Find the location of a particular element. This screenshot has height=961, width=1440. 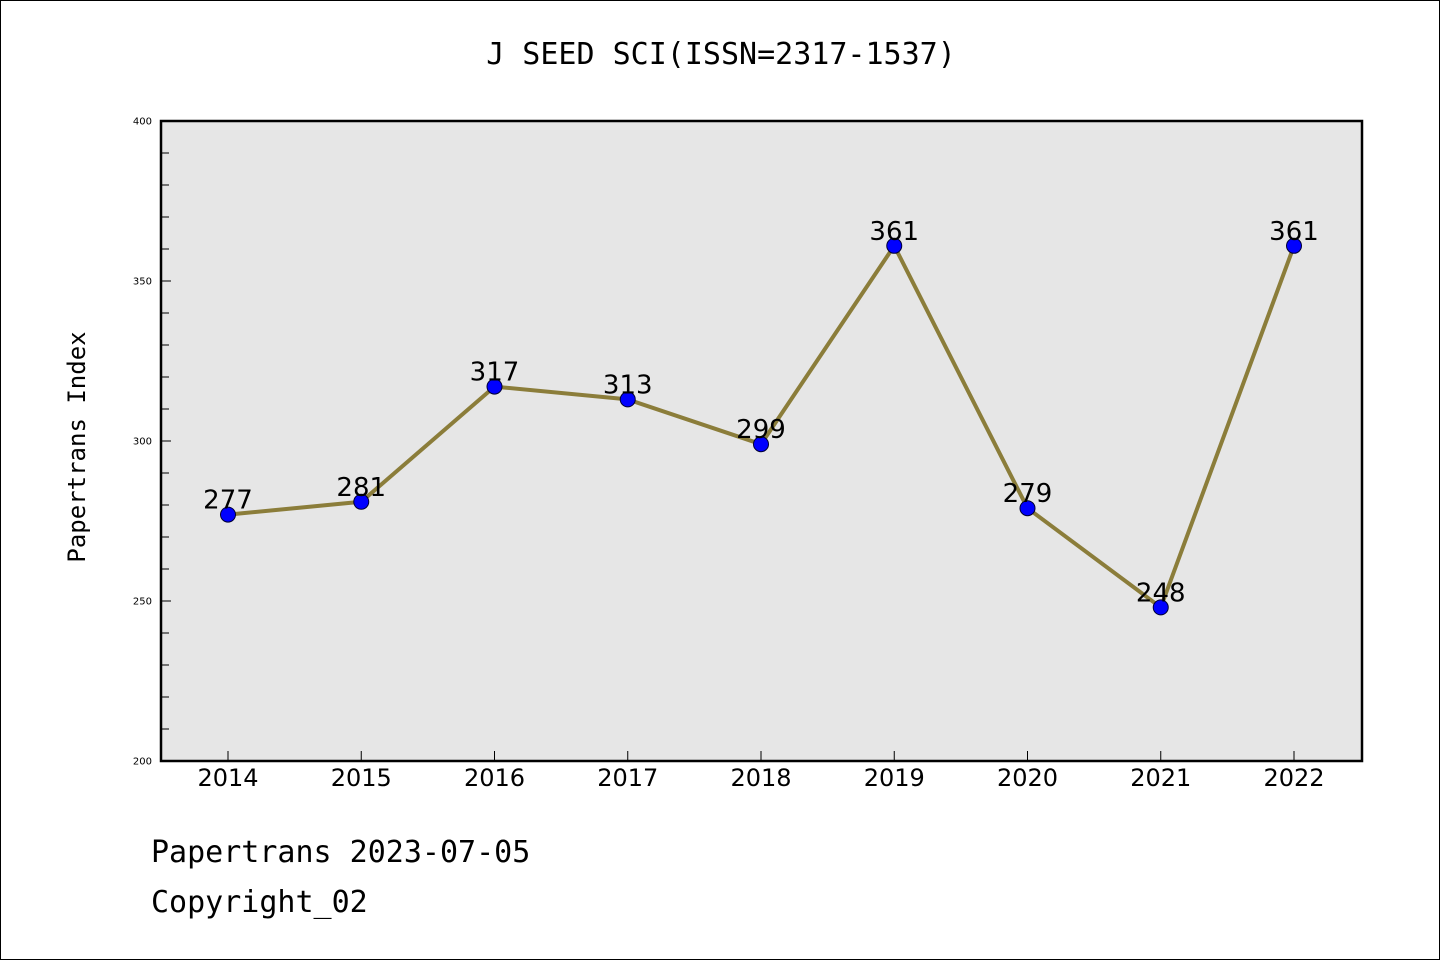

x-tick-label: 2021 is located at coordinates (1160, 778).